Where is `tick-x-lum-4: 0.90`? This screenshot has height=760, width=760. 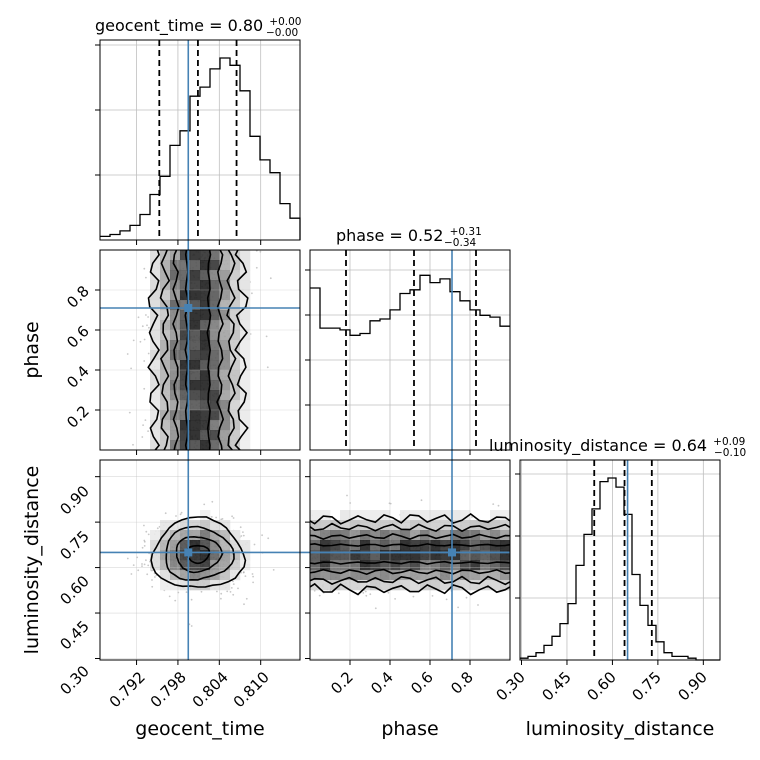 tick-x-lum-4: 0.90 is located at coordinates (692, 686).